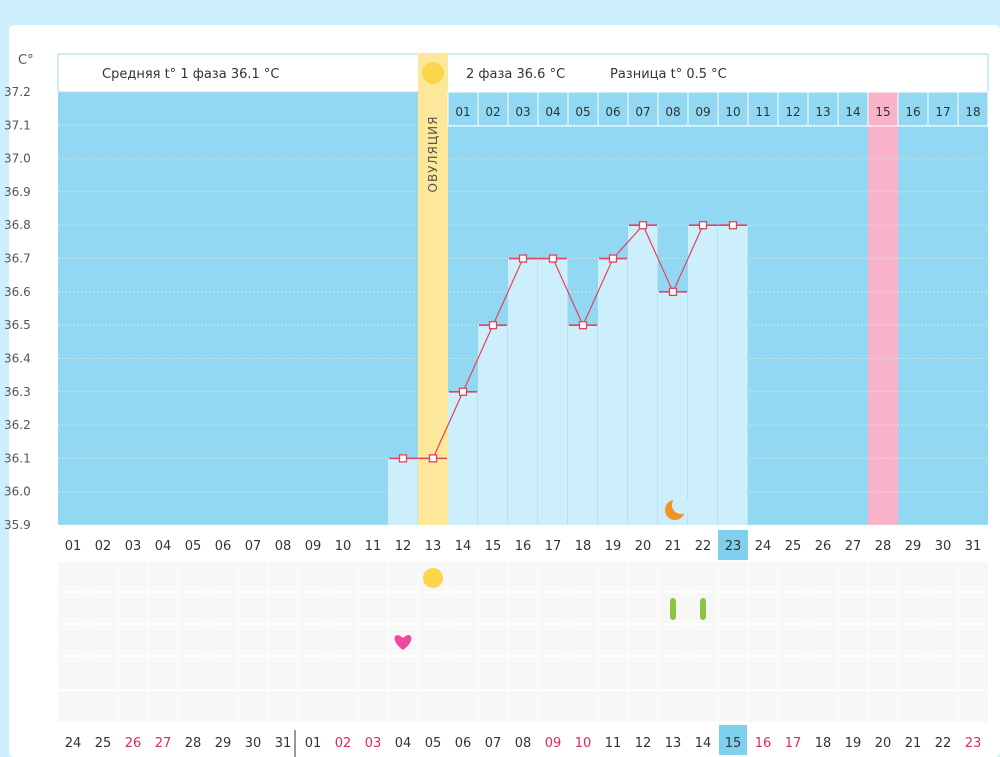 The width and height of the screenshot is (1000, 757). I want to click on sun-marker-icon, so click(433, 578).